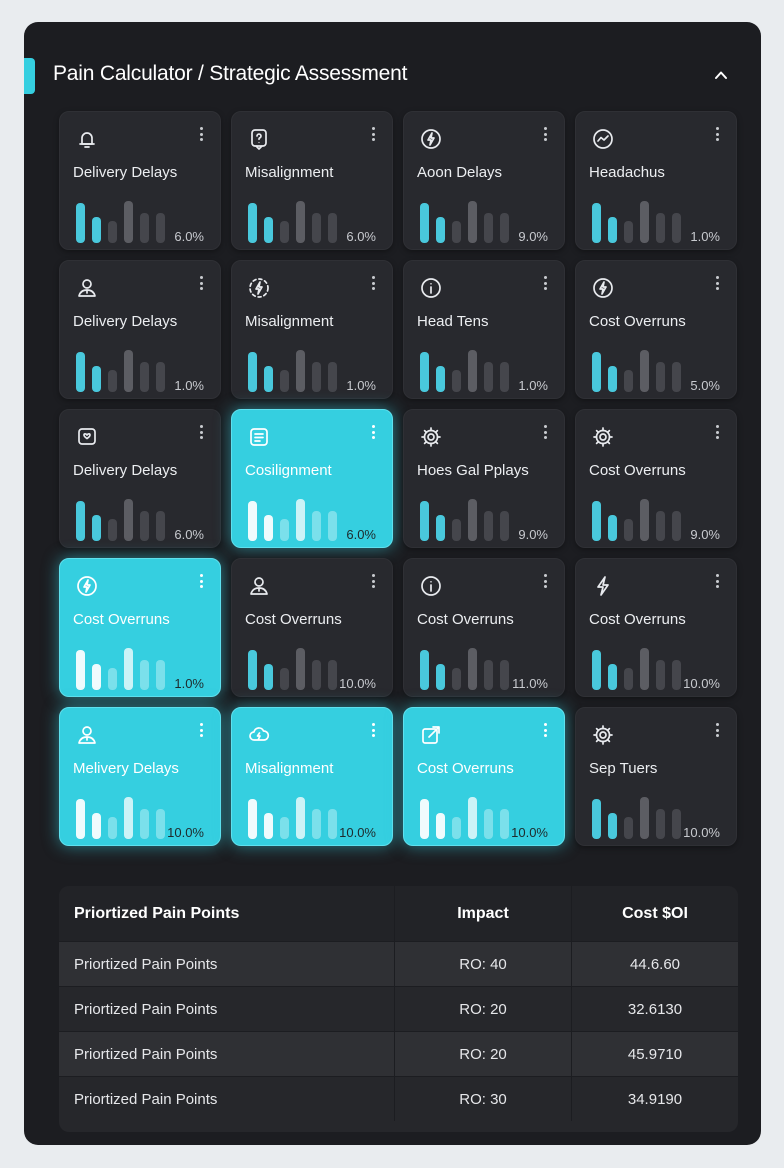  What do you see at coordinates (140, 329) in the screenshot?
I see `pain-card: Delivery Delays 1.0%` at bounding box center [140, 329].